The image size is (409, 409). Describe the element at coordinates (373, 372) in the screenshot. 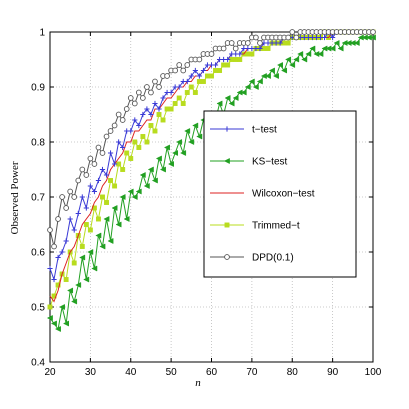

I see `x-tick-label: 100` at that location.